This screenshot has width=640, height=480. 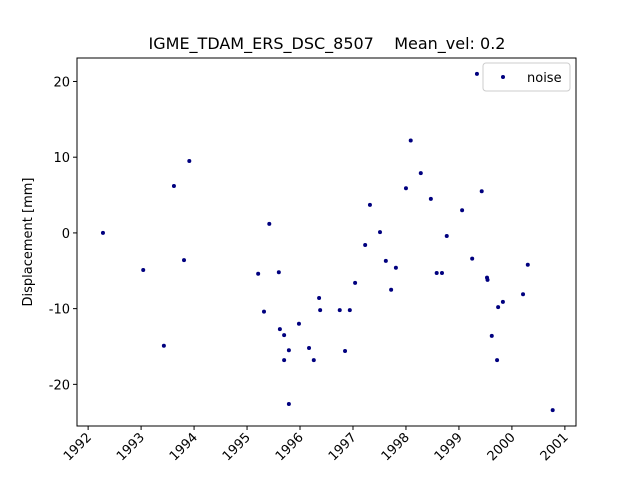 What do you see at coordinates (28, 242) in the screenshot?
I see `y-axis-label: Displacement [mm]` at bounding box center [28, 242].